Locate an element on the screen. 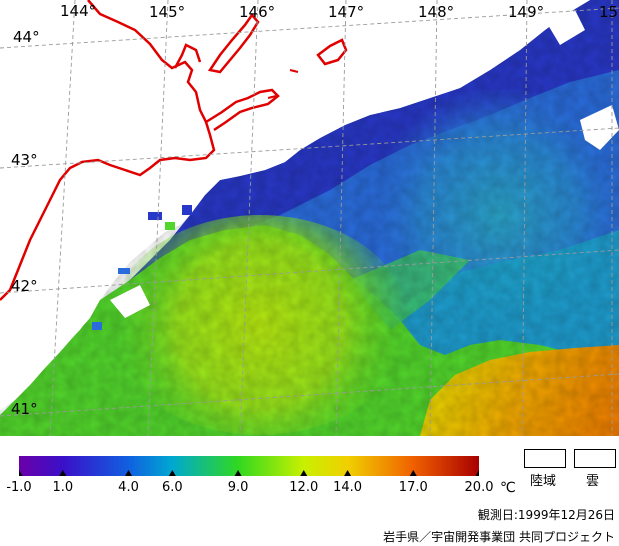 The width and height of the screenshot is (619, 546). cloud-legend-label: 雲 is located at coordinates (593, 481).